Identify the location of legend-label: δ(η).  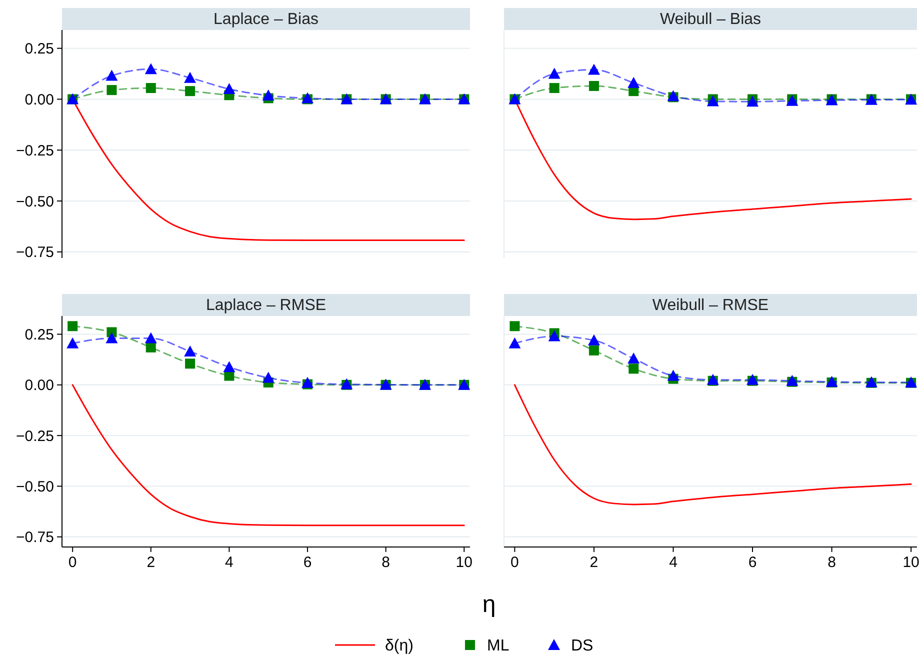
(399, 646).